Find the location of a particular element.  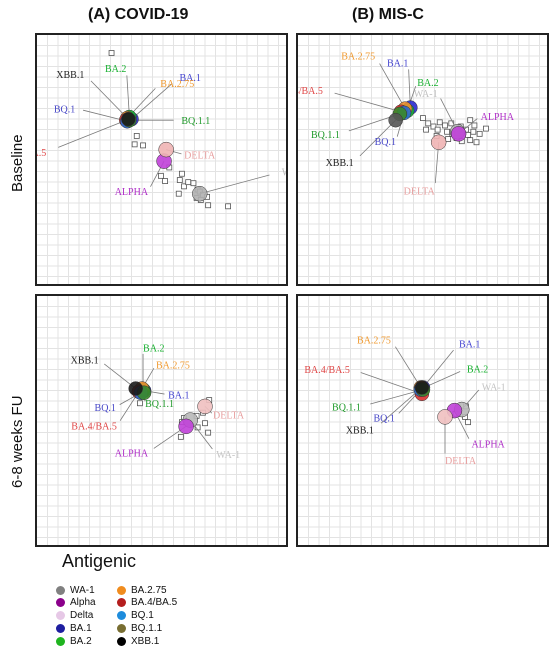

row-title-baseline: Baseline is located at coordinates (17, 163).